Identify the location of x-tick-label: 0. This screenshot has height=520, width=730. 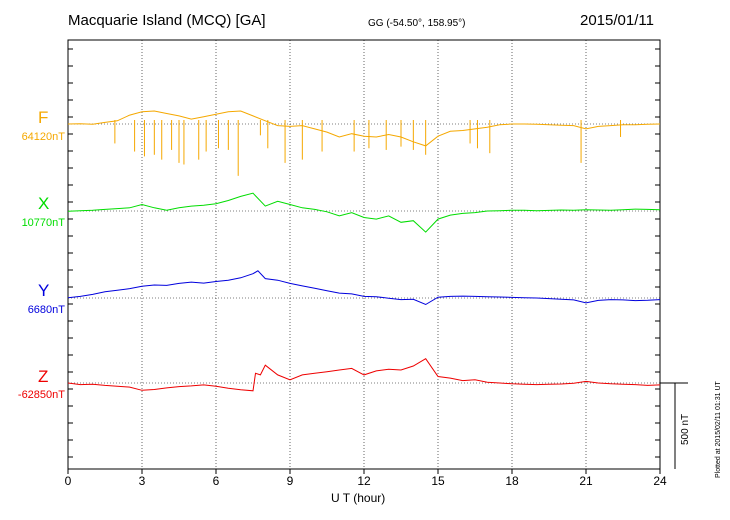
(68, 481).